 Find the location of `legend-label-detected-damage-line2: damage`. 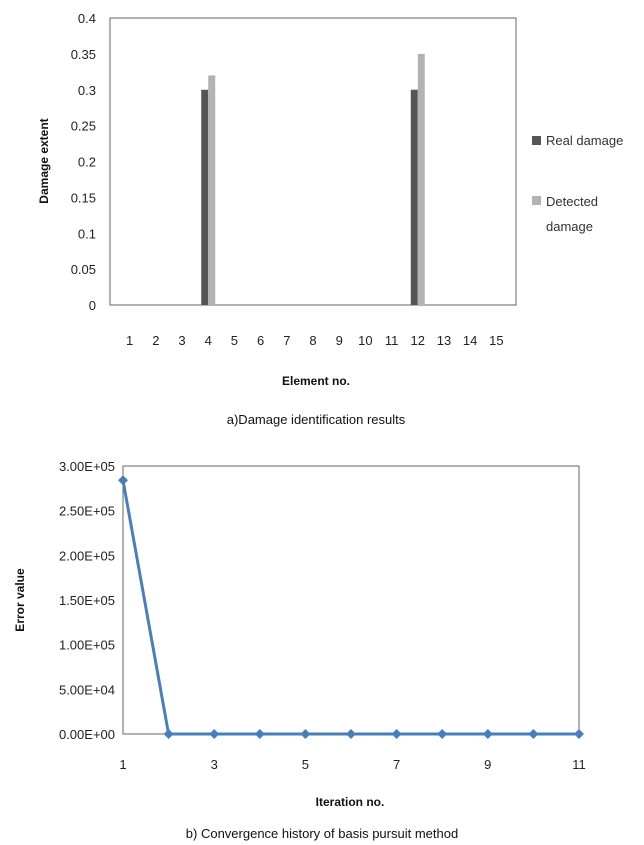

legend-label-detected-damage-line2: damage is located at coordinates (569, 226).